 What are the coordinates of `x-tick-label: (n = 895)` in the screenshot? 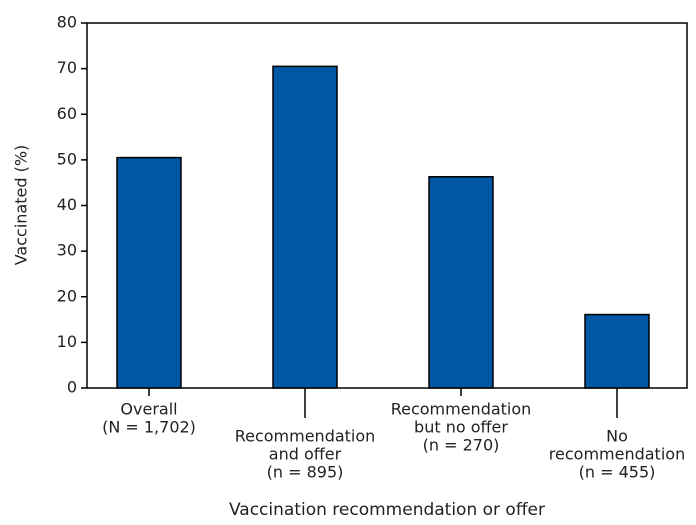 It's located at (305, 472).